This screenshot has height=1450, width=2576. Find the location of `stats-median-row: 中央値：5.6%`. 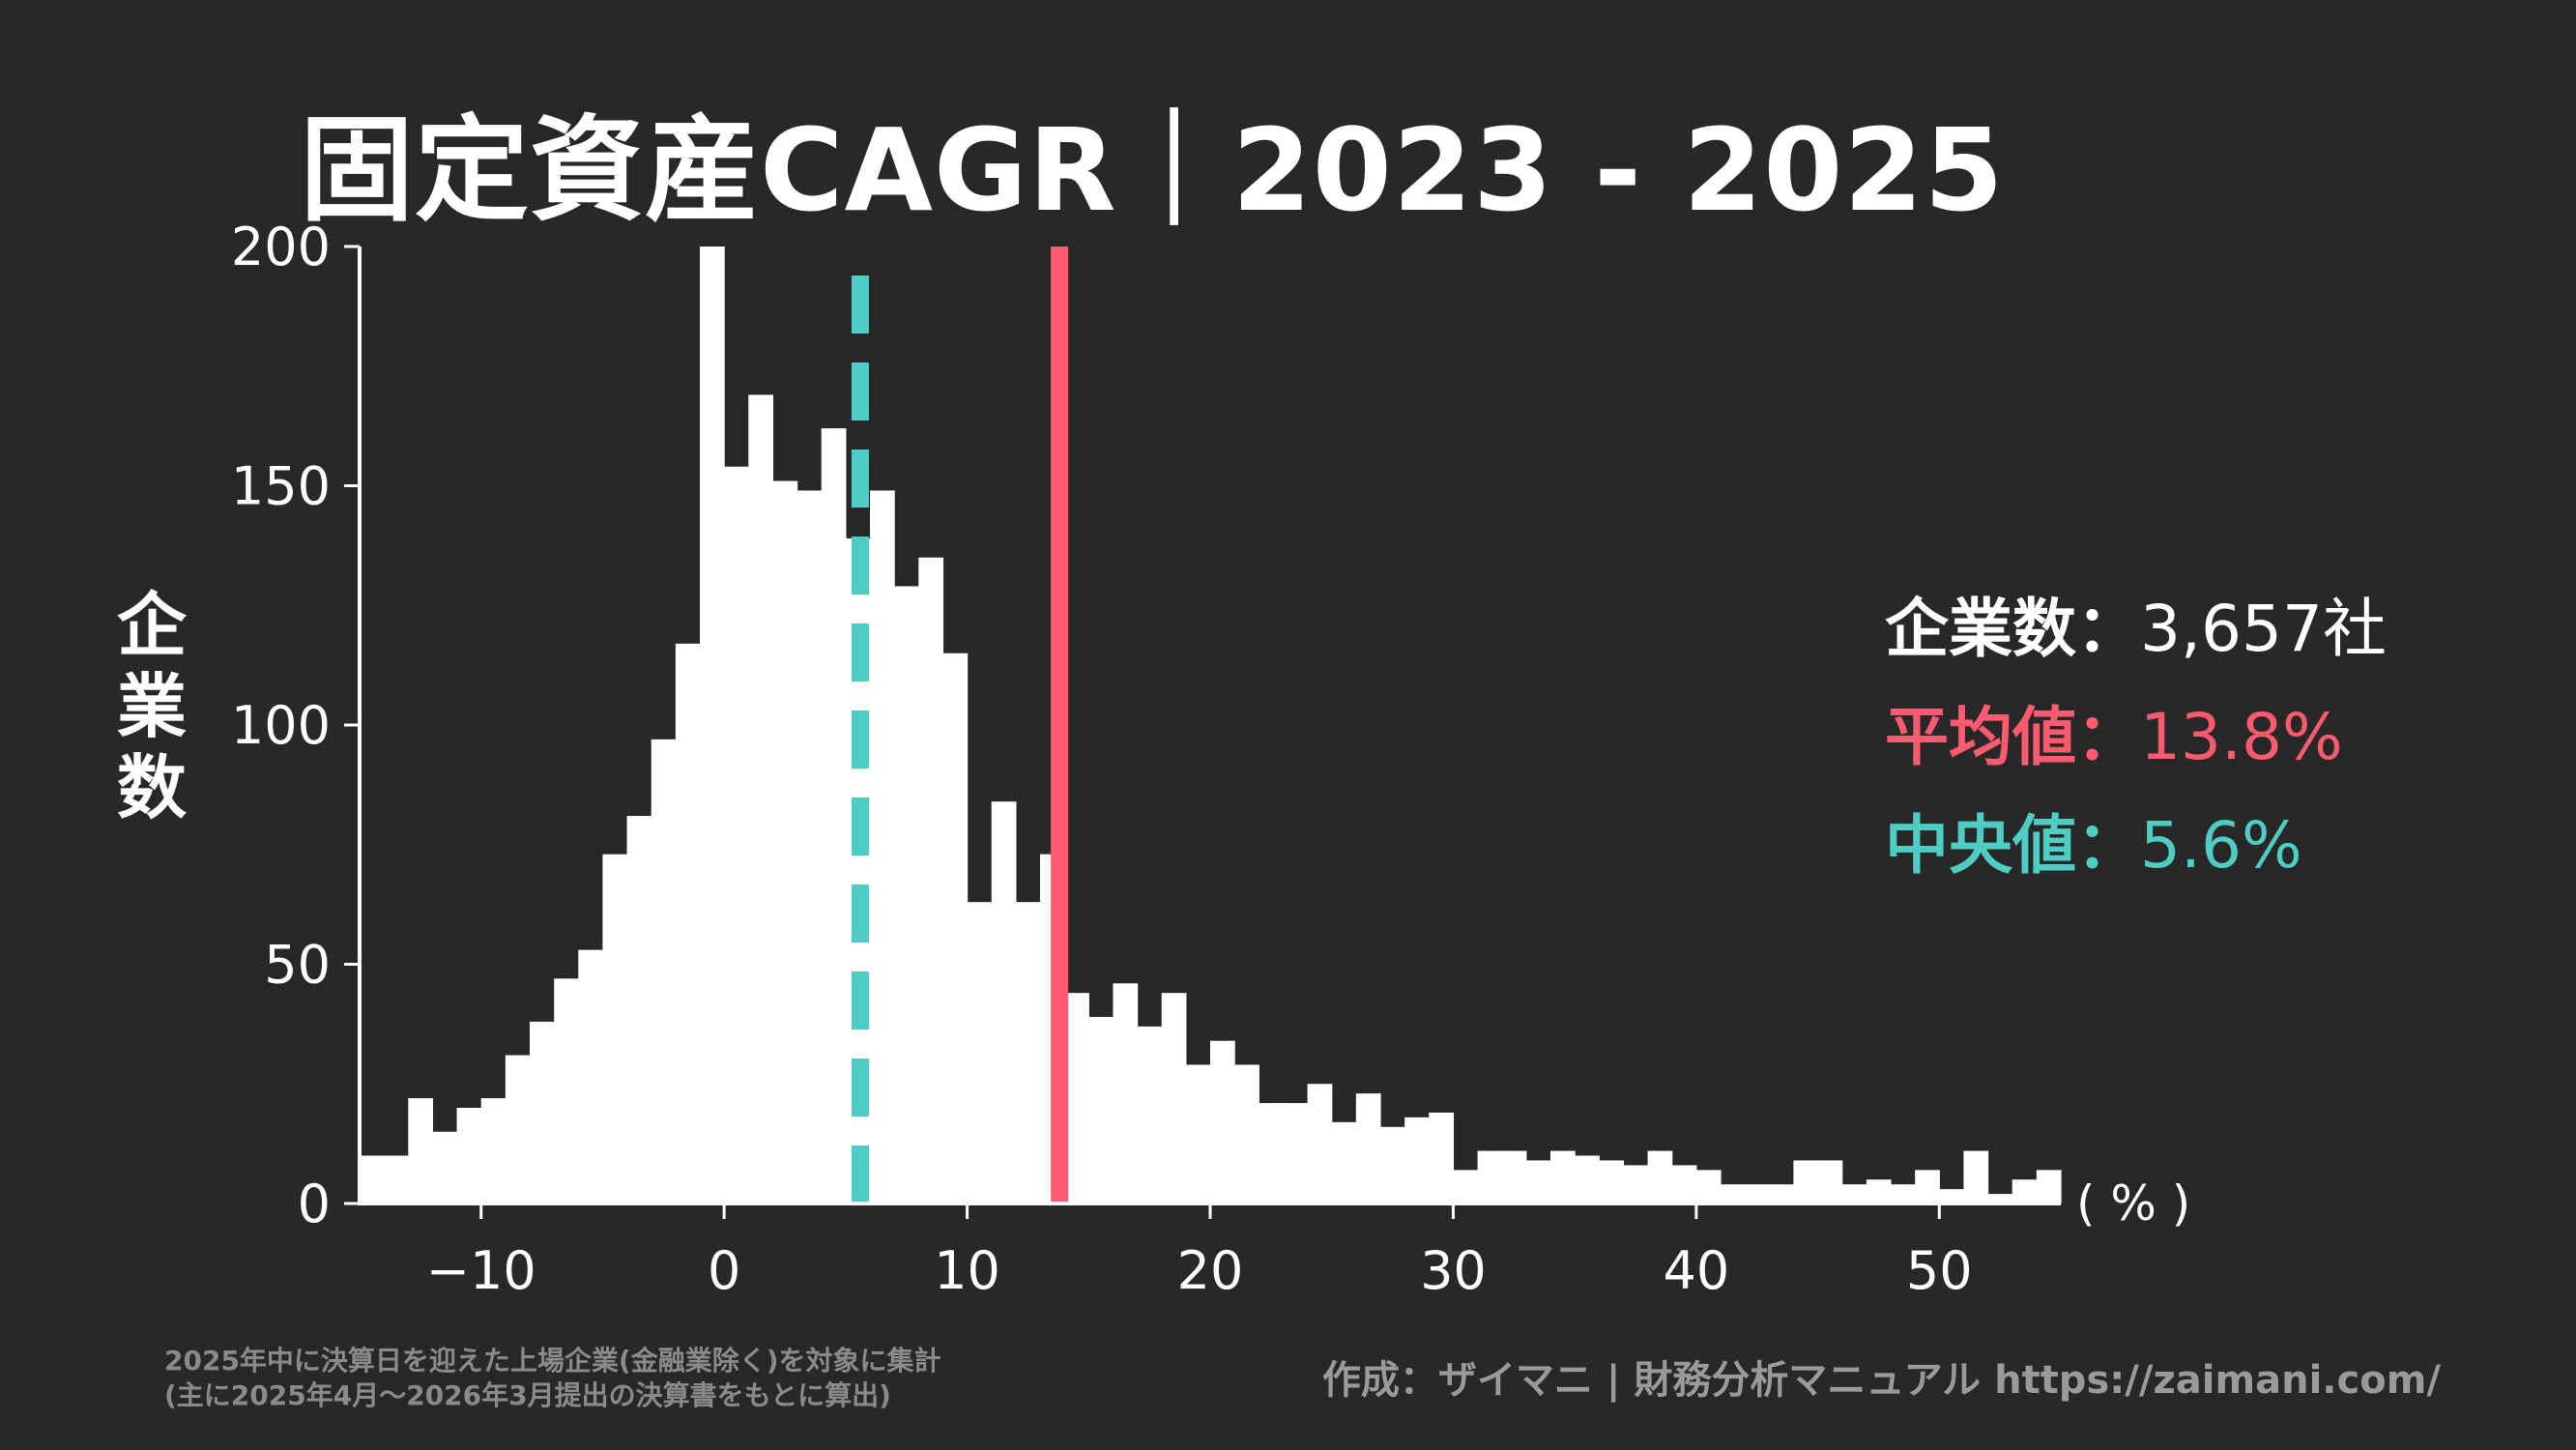

stats-median-row: 中央値：5.6% is located at coordinates (2136, 846).